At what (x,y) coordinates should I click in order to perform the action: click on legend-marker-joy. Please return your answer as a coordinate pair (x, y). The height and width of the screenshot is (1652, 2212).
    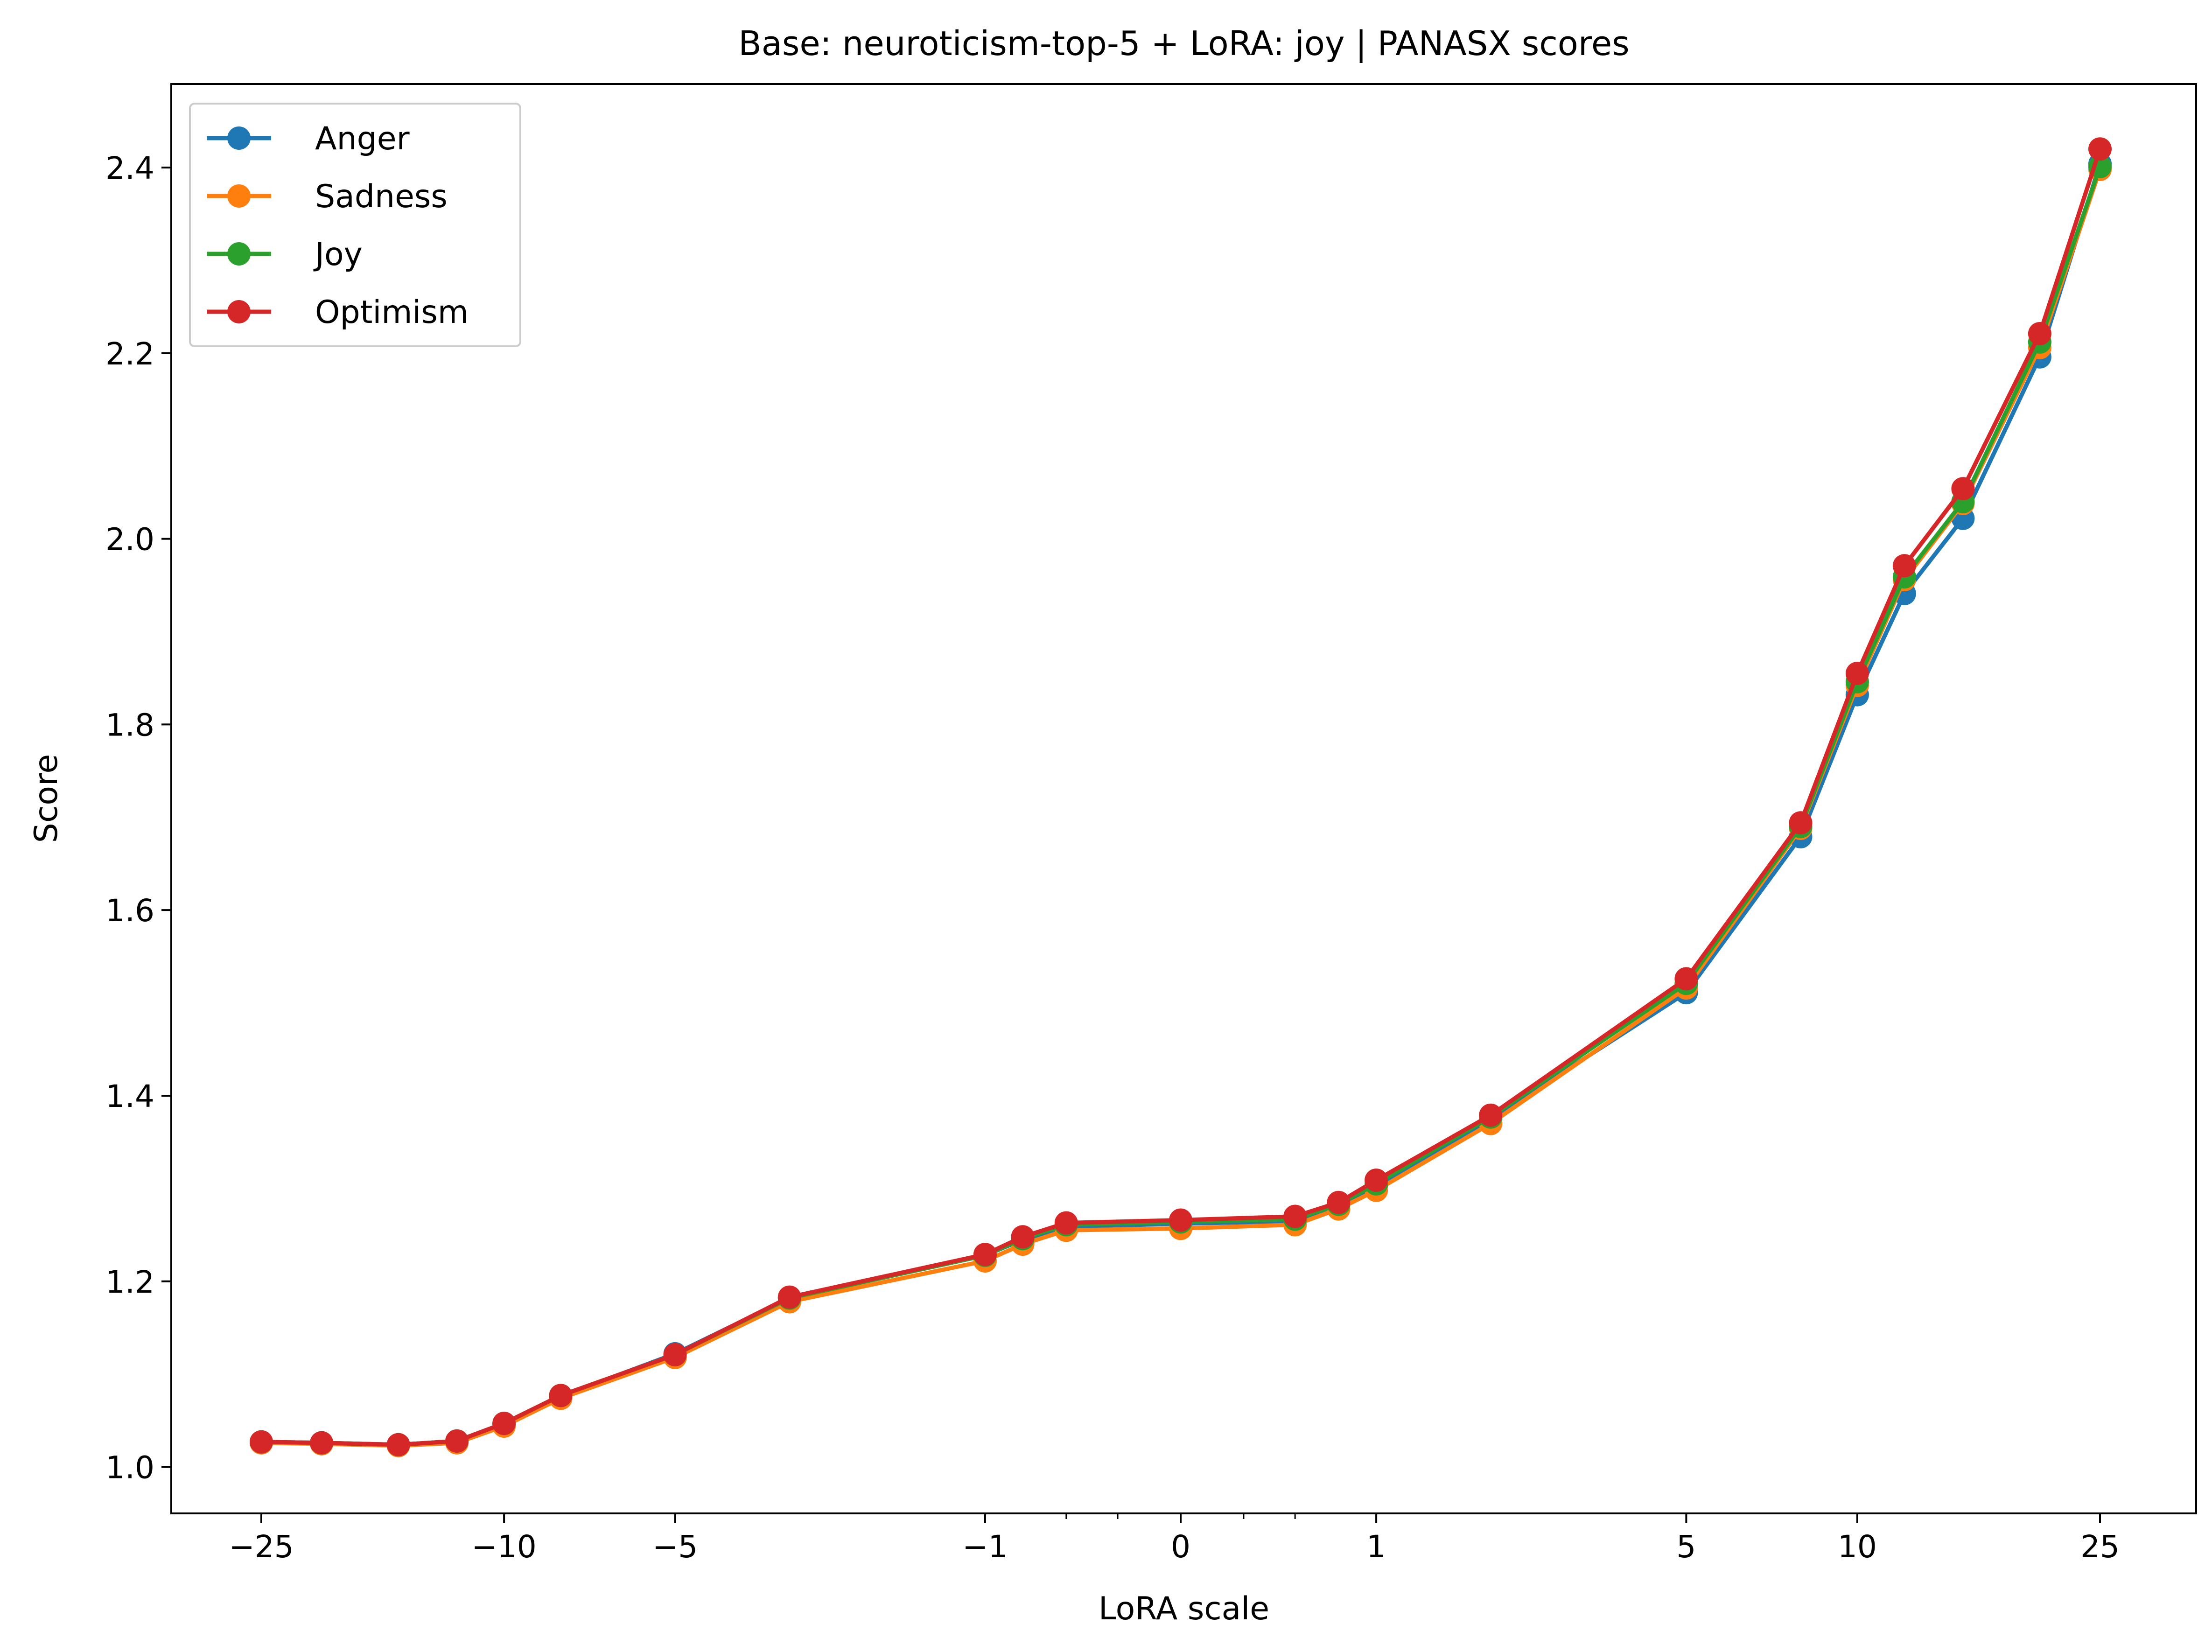
    Looking at the image, I should click on (239, 254).